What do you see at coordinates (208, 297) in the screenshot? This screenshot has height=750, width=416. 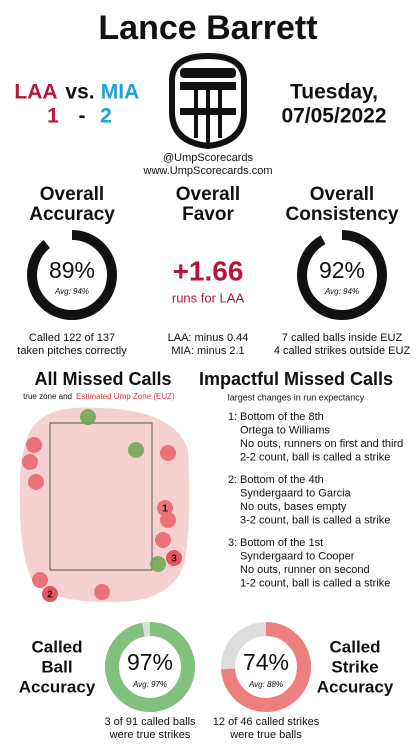 I see `favor-sub: runs for LAA` at bounding box center [208, 297].